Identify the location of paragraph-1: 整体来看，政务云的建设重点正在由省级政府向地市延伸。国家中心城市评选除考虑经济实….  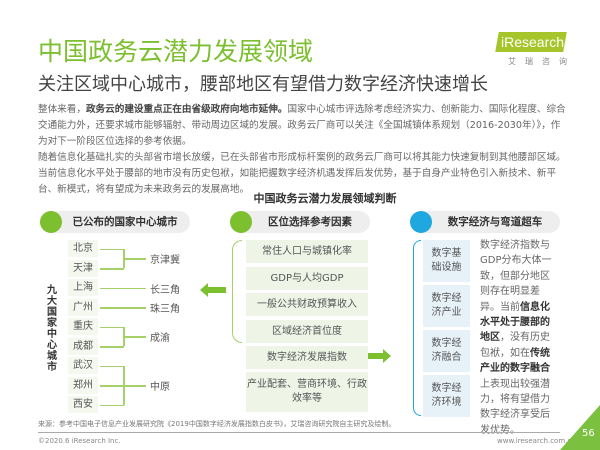
(302, 125).